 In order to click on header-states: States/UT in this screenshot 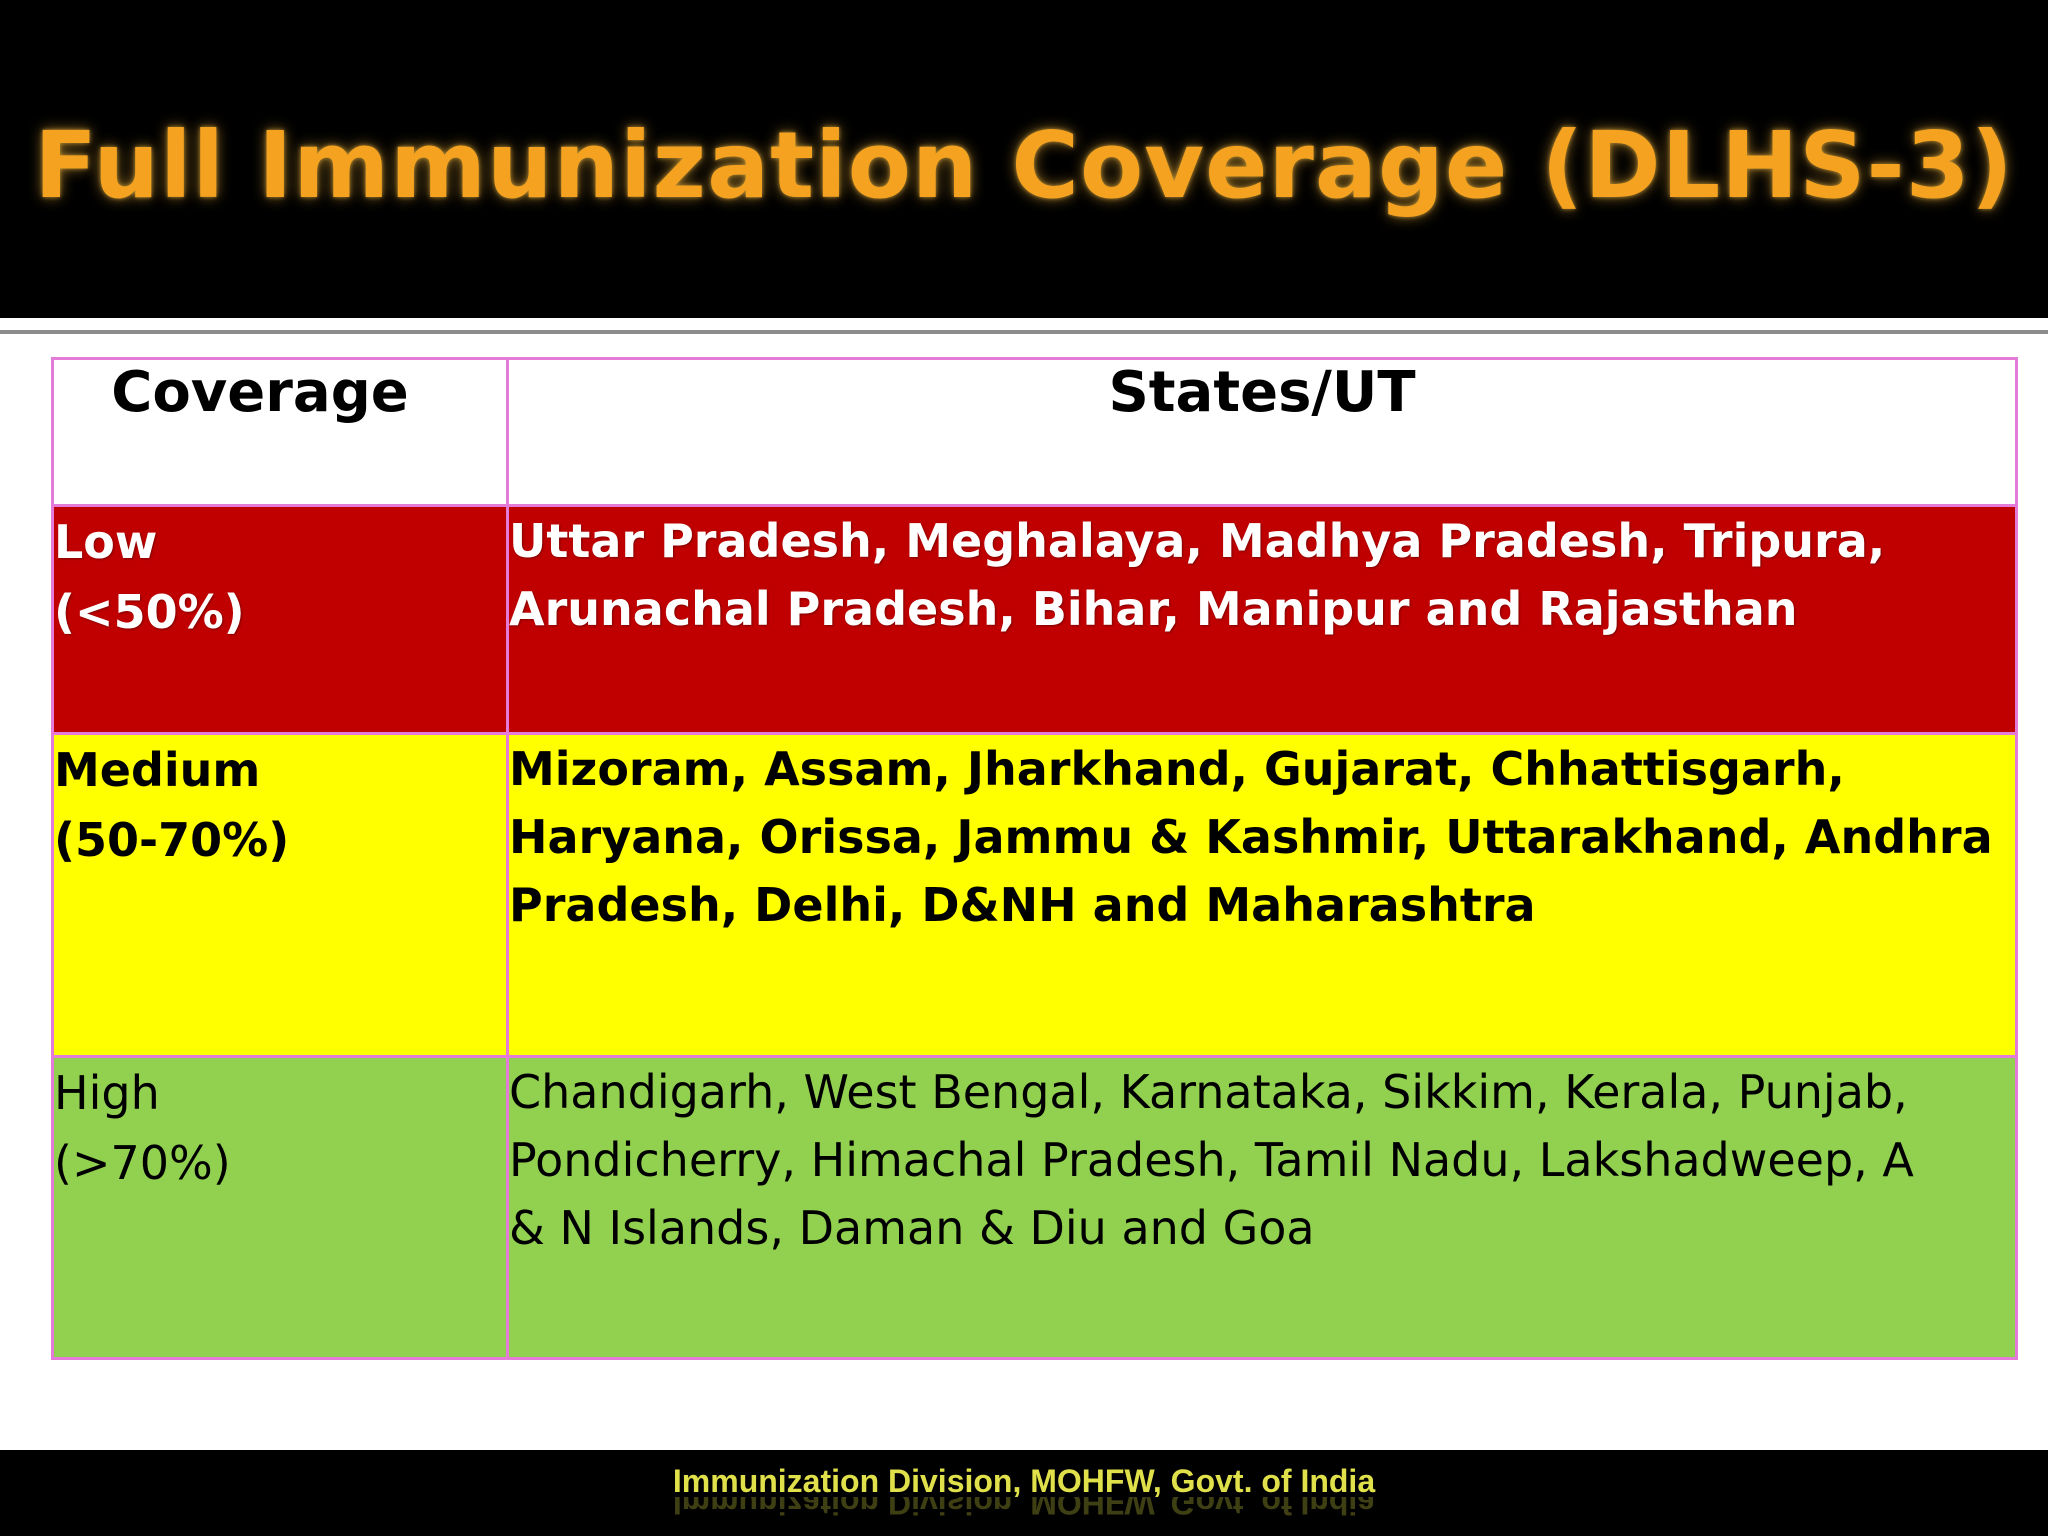, I will do `click(1262, 432)`.